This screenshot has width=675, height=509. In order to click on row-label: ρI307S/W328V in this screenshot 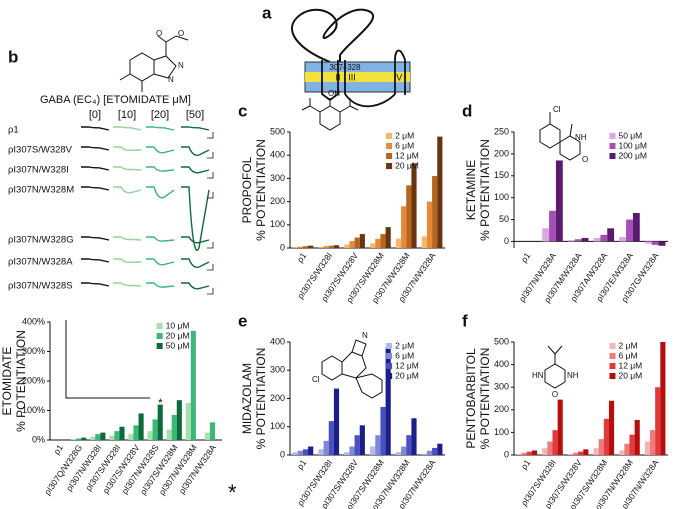, I will do `click(40, 150)`.